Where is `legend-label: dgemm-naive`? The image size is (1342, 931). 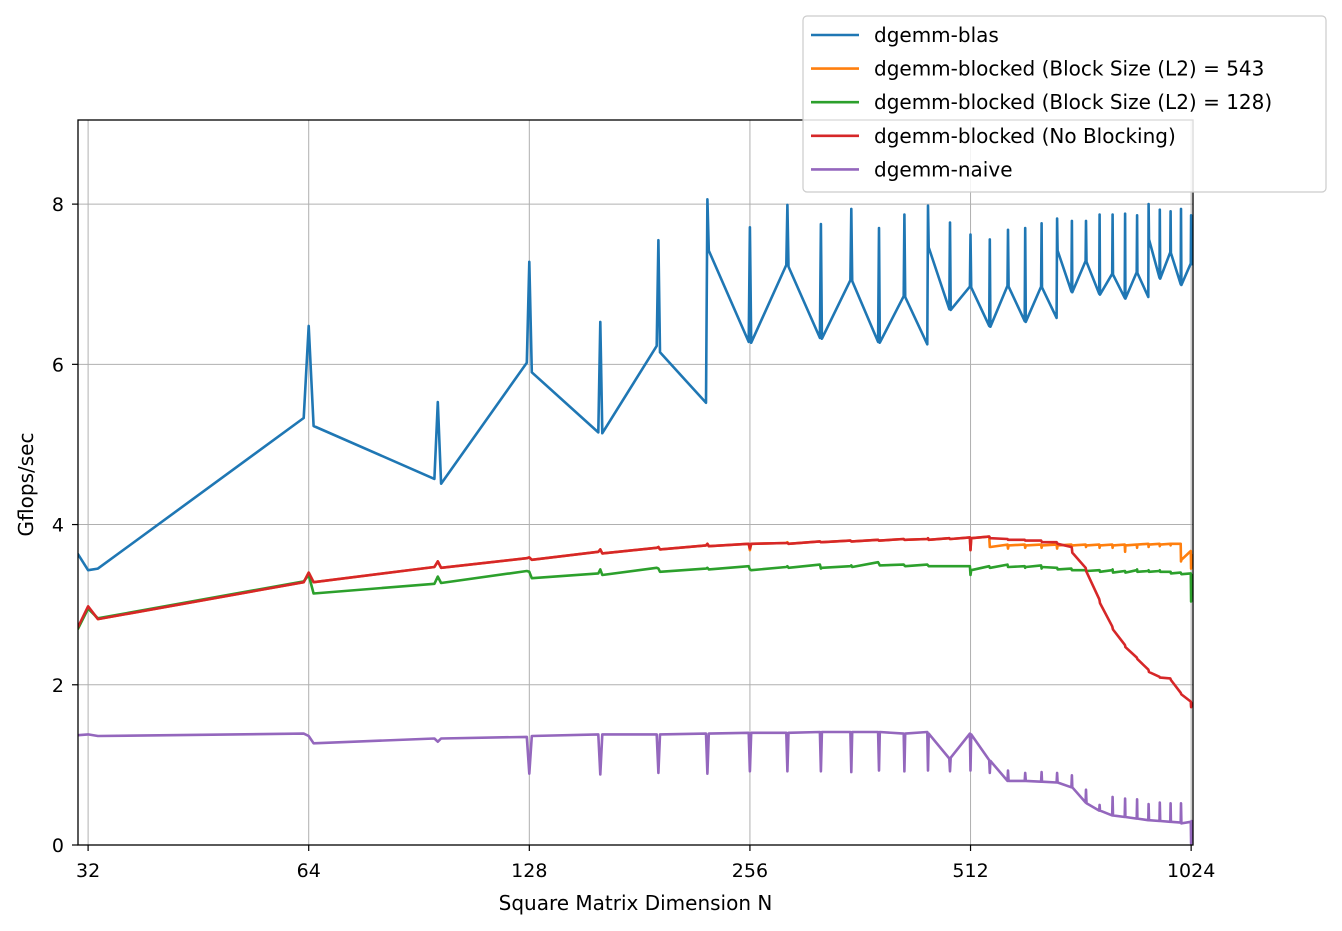 legend-label: dgemm-naive is located at coordinates (943, 169).